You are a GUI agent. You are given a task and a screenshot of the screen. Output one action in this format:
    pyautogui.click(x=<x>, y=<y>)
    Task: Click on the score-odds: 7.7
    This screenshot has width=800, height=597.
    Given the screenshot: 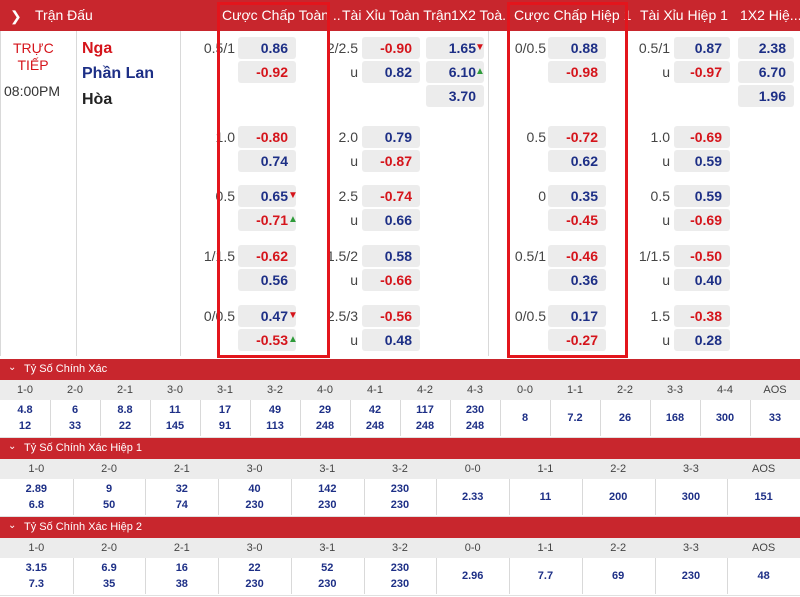 What is the action you would take?
    pyautogui.click(x=545, y=576)
    